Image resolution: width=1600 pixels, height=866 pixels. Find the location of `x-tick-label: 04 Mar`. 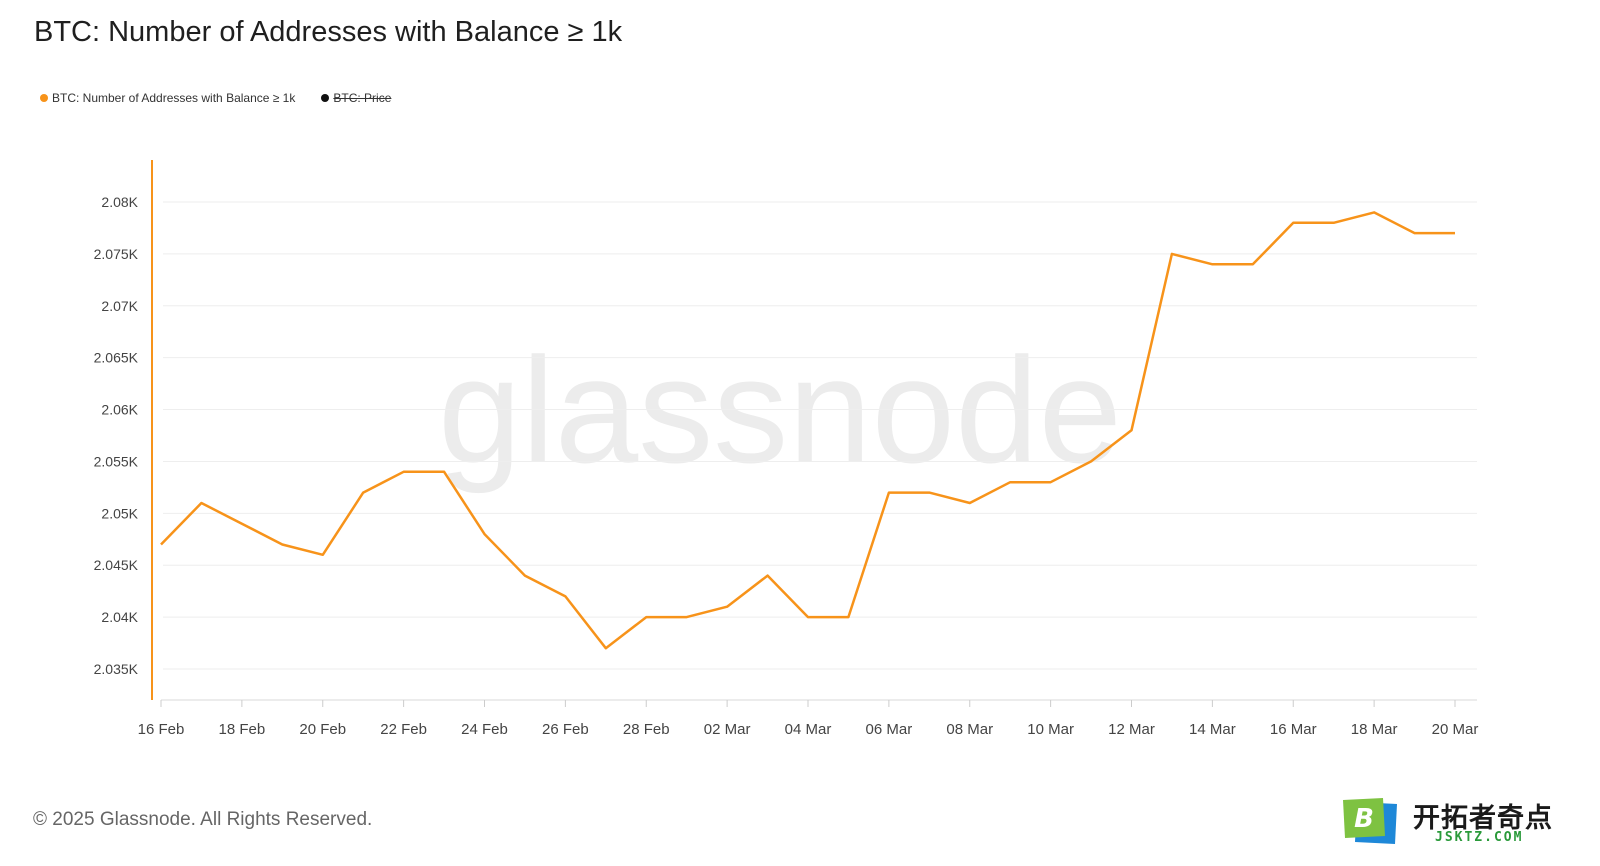

x-tick-label: 04 Mar is located at coordinates (808, 729).